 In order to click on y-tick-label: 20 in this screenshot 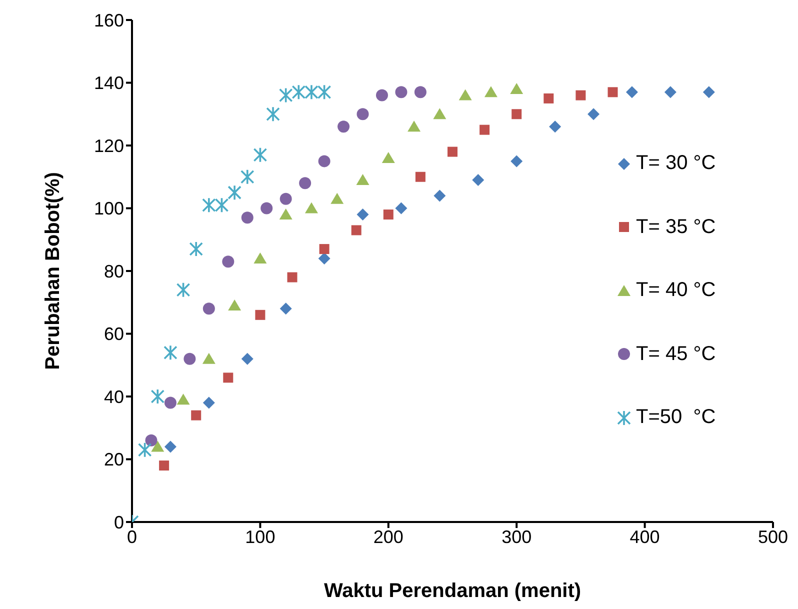, I will do `click(114, 460)`.